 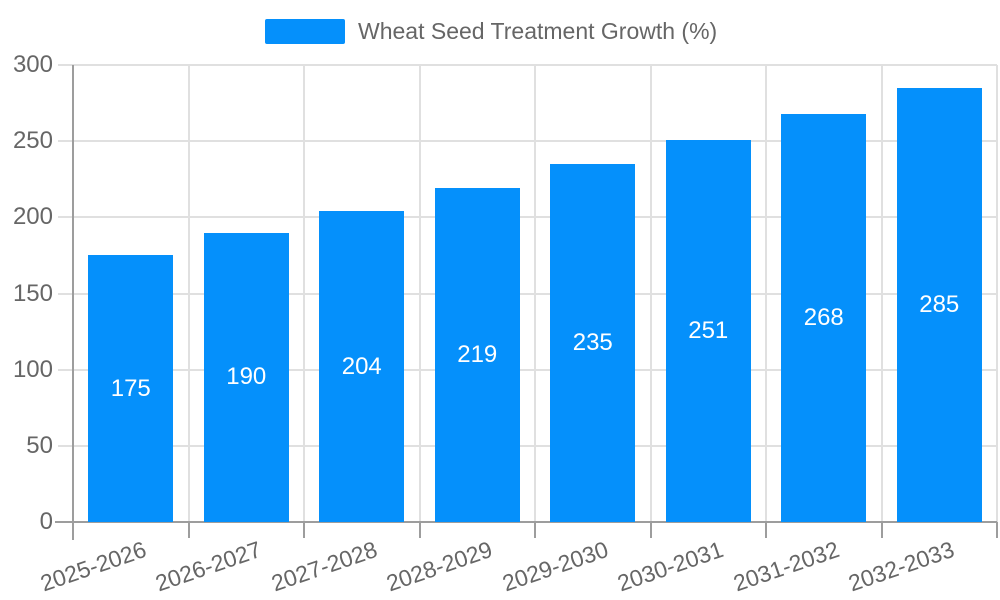 I want to click on x-axis-line, so click(x=526, y=522).